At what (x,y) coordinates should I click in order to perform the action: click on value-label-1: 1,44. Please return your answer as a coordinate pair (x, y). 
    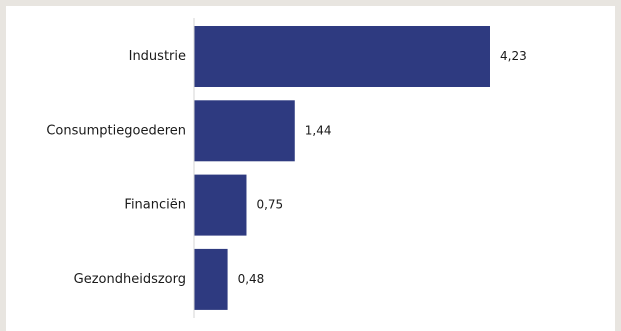
    Looking at the image, I should click on (318, 130).